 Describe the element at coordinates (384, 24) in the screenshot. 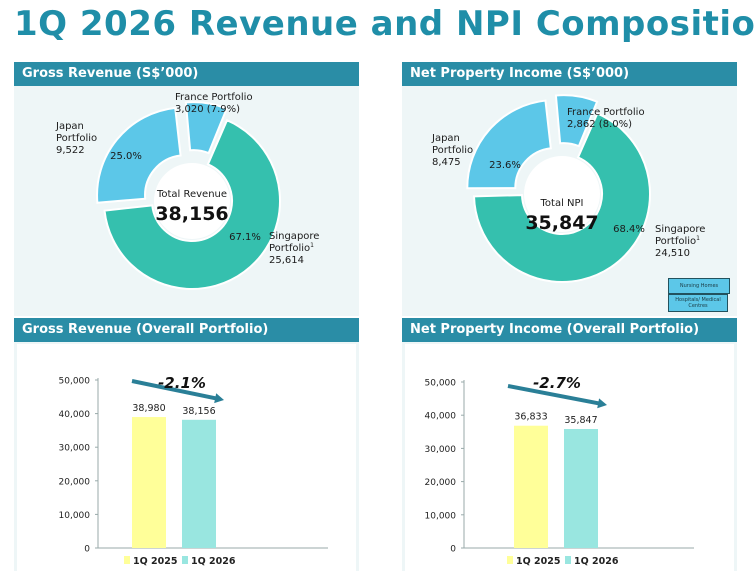

I see `page-title: 1Q 2026 Revenue and NPI Composition` at that location.